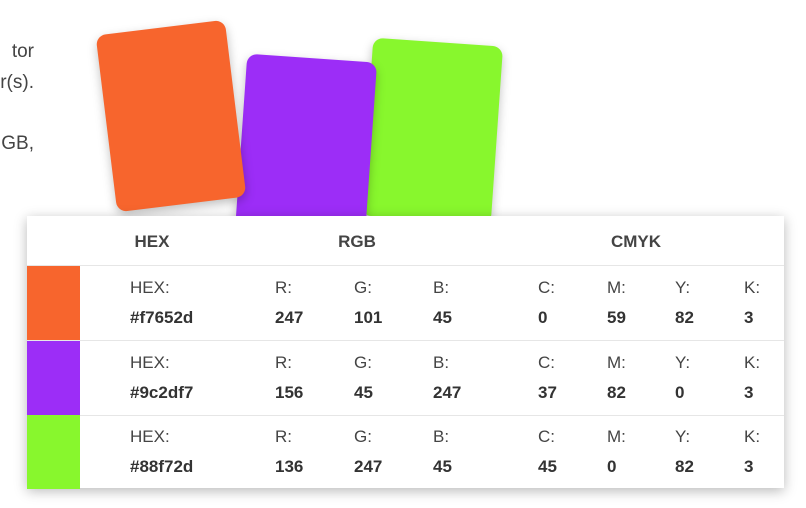 The width and height of the screenshot is (806, 508). Describe the element at coordinates (171, 116) in the screenshot. I see `palette-card-orange` at that location.